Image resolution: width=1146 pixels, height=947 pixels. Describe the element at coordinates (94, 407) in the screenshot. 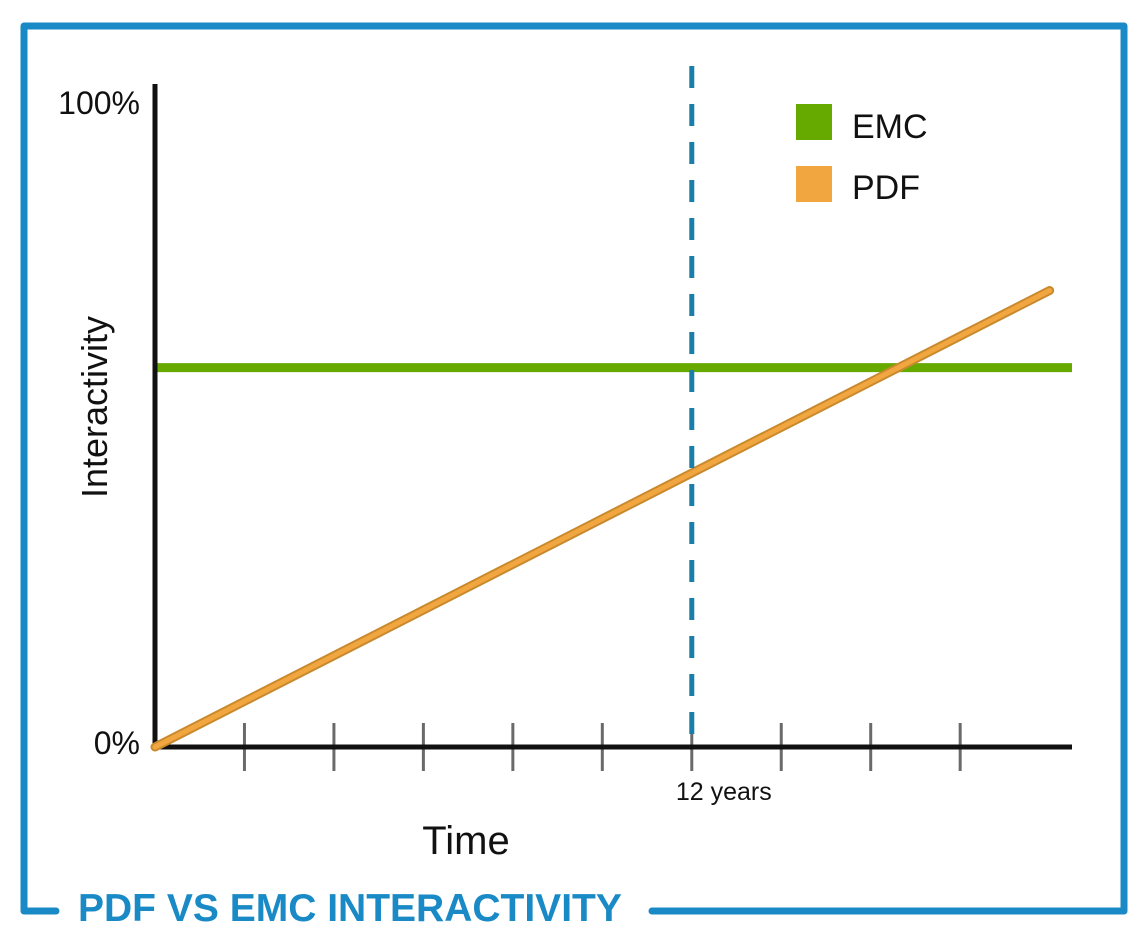

I see `y-label: Interactivity` at that location.